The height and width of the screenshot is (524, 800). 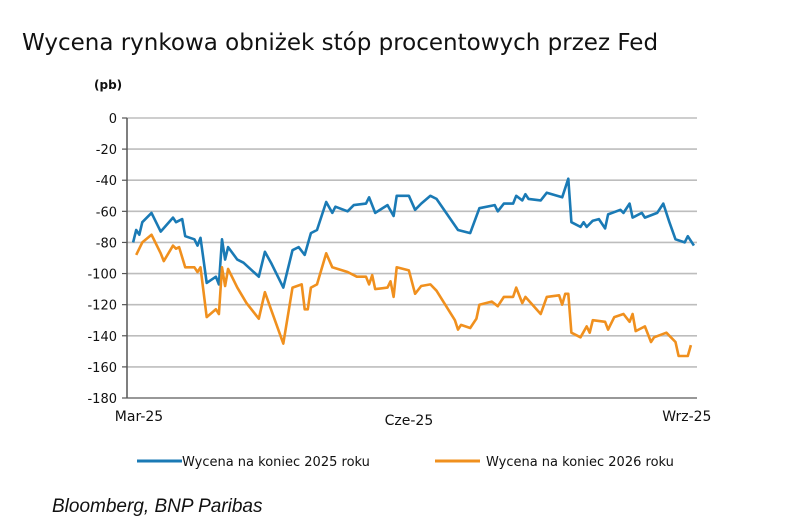 I want to click on y-tick-label: -60, so click(x=106, y=212).